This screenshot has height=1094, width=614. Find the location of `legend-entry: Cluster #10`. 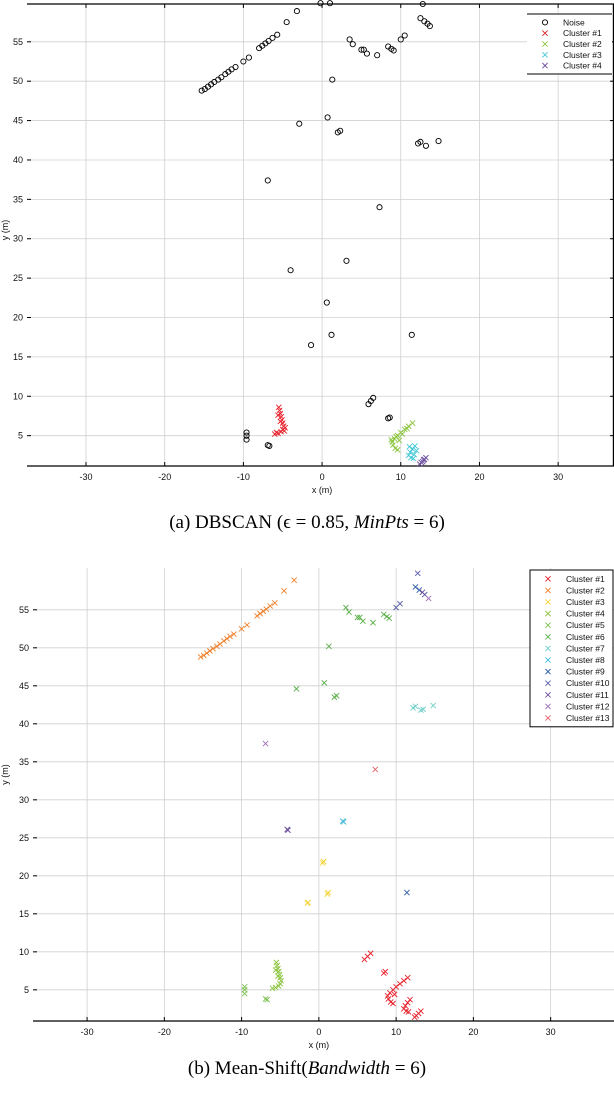

legend-entry: Cluster #10 is located at coordinates (577, 683).